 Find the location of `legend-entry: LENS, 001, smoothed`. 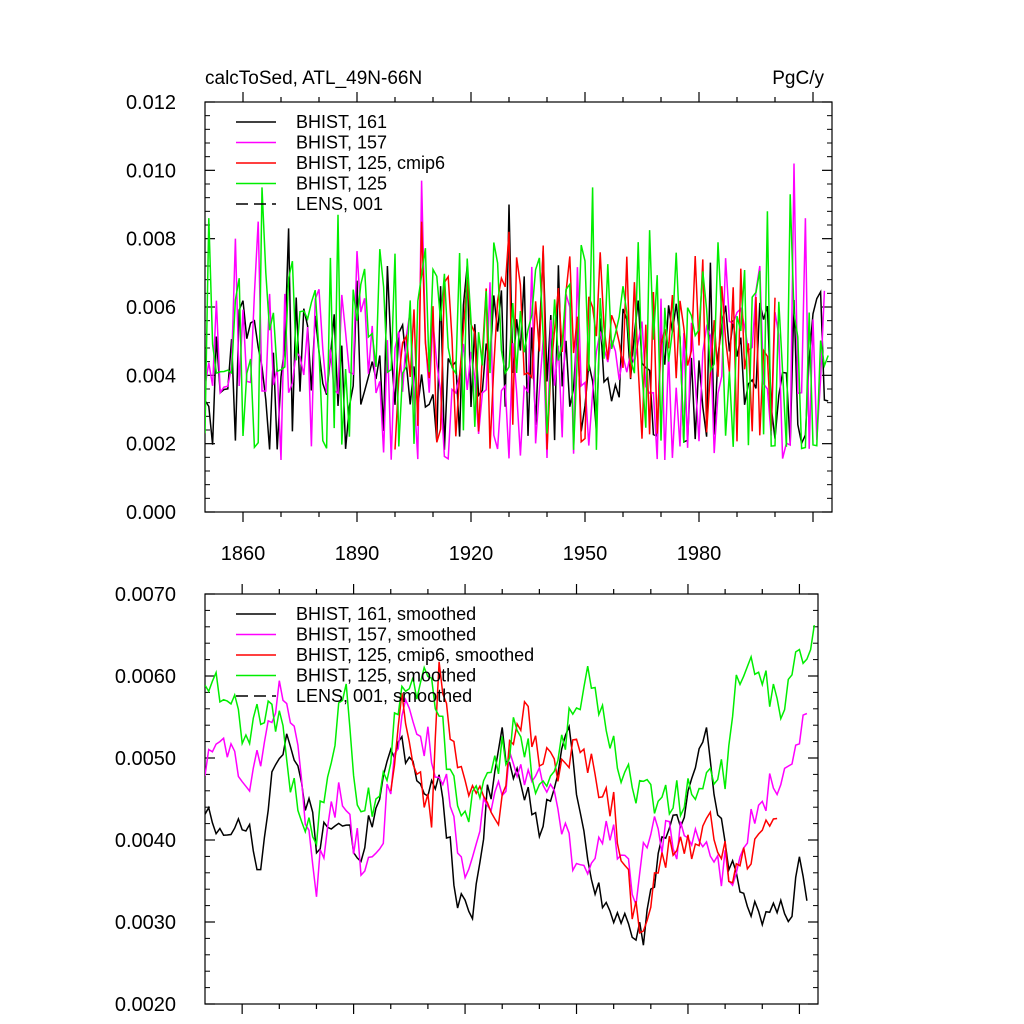

legend-entry: LENS, 001, smoothed is located at coordinates (384, 696).